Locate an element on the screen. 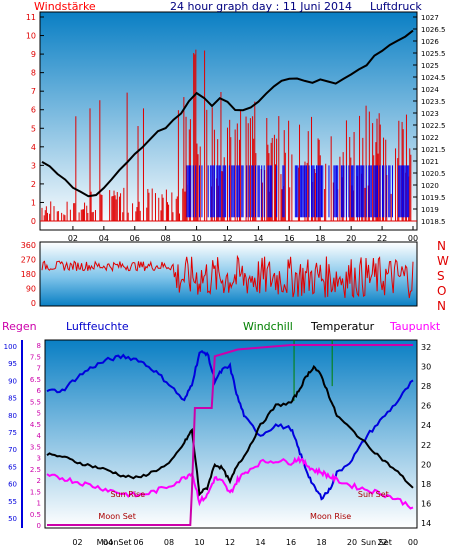 This screenshot has height=559, width=470. rain-axis-tick-label: 6 is located at coordinates (39, 391).